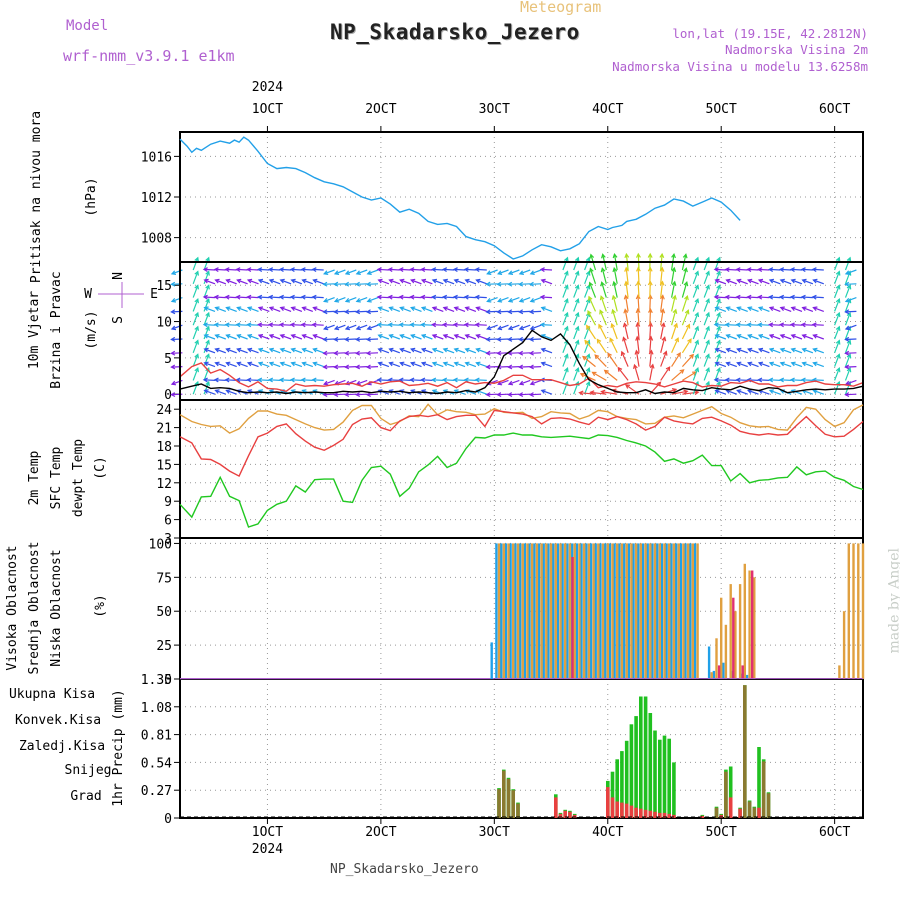 This screenshot has width=900, height=900. Describe the element at coordinates (156, 708) in the screenshot. I see `y-tick-label: 1.08` at that location.